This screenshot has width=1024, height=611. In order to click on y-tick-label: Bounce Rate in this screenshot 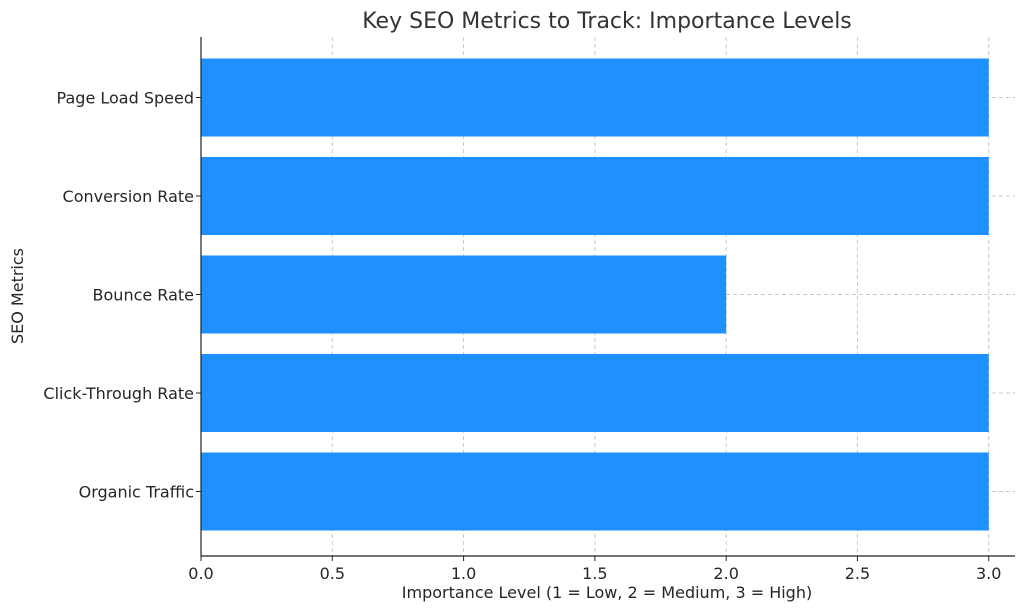, I will do `click(143, 295)`.